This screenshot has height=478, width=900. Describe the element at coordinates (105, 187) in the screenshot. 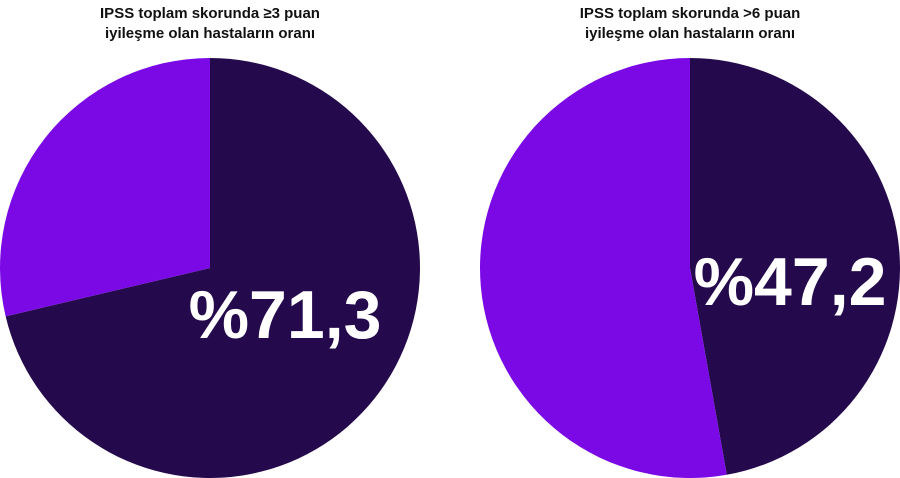

I see `pie-slice` at that location.